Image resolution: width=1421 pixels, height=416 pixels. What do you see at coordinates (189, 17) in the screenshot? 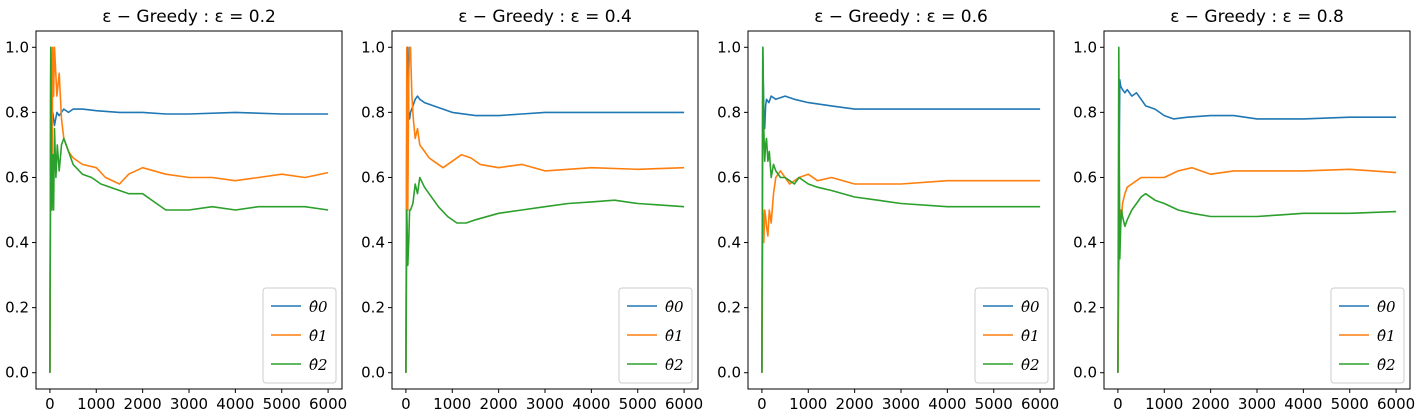
I see `subplot-title: ε − Greedy : ε = 0.2` at bounding box center [189, 17].